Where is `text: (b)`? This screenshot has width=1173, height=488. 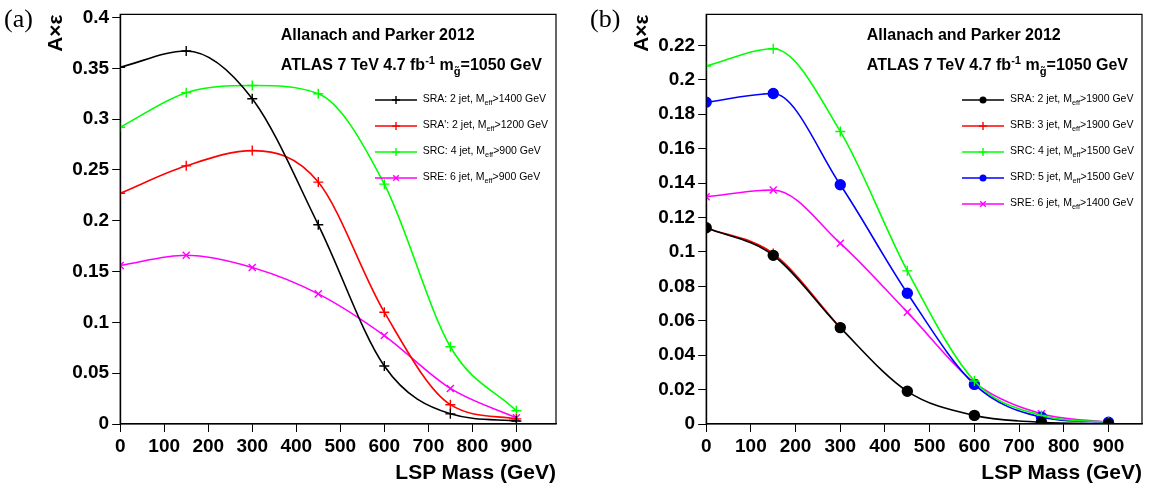
text: (b) is located at coordinates (605, 19).